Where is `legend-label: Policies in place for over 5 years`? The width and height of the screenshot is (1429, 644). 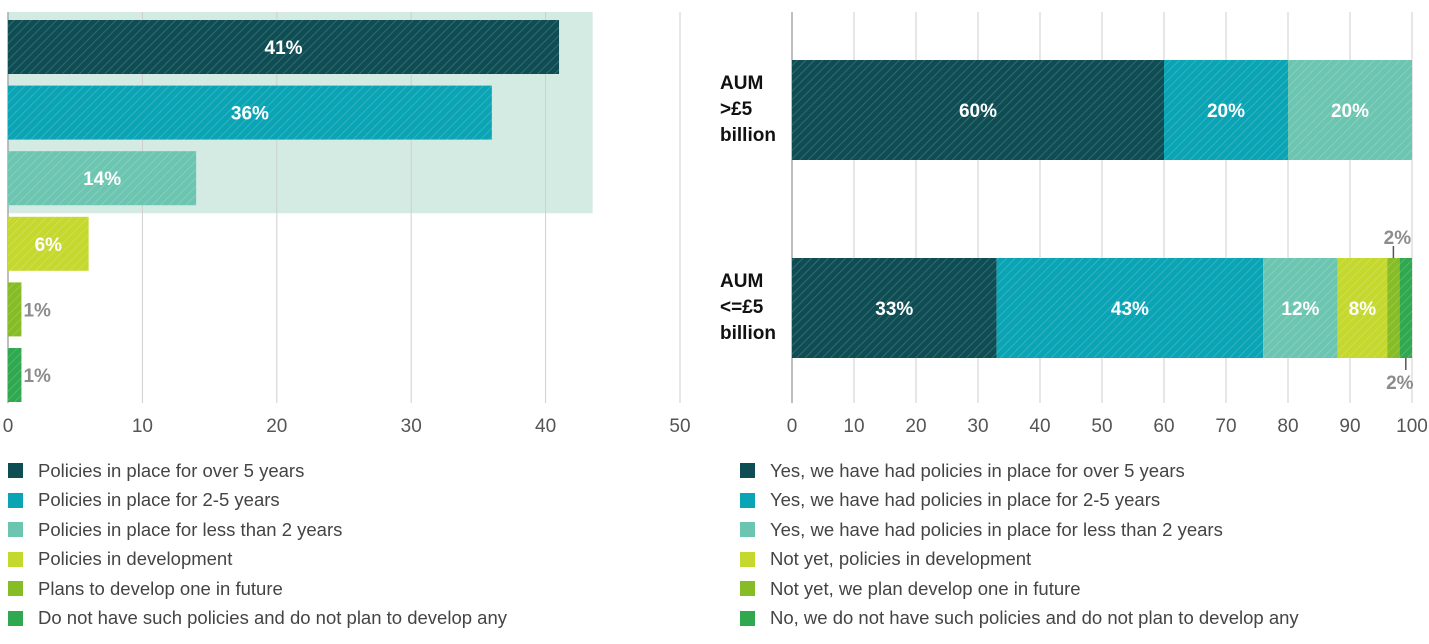
legend-label: Policies in place for over 5 years is located at coordinates (171, 470).